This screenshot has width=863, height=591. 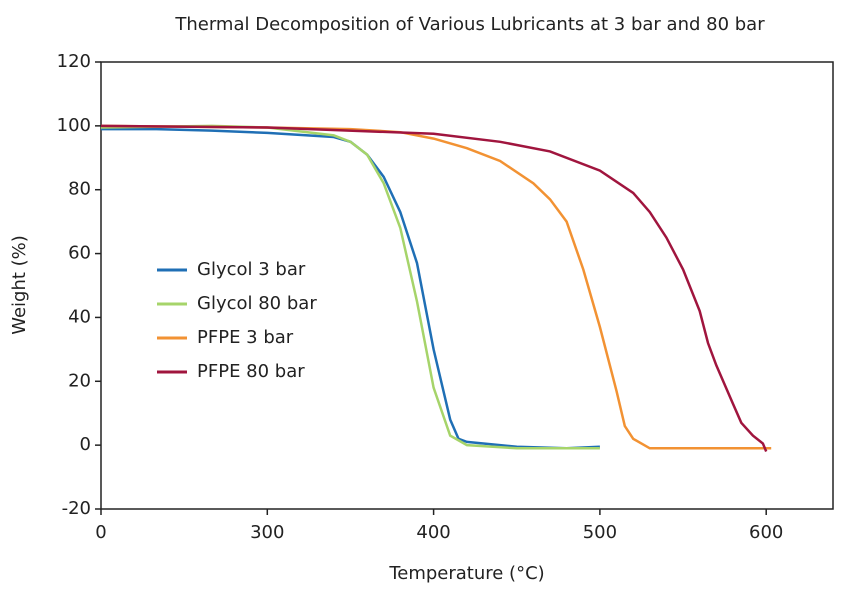 I want to click on y-tick-label: 80, so click(x=79, y=189).